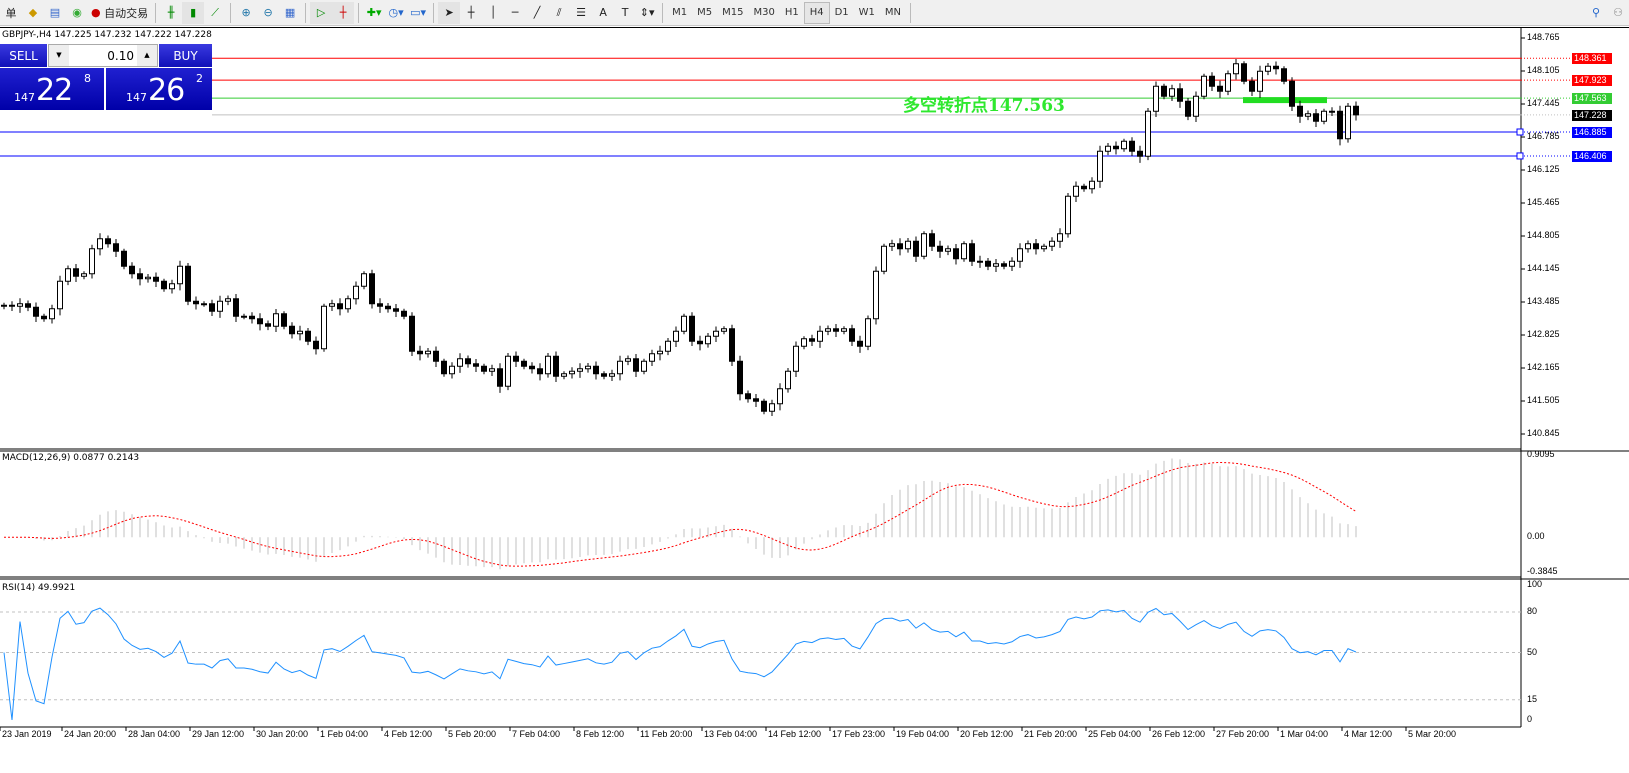  I want to click on timeframe-m30: M30, so click(764, 12).